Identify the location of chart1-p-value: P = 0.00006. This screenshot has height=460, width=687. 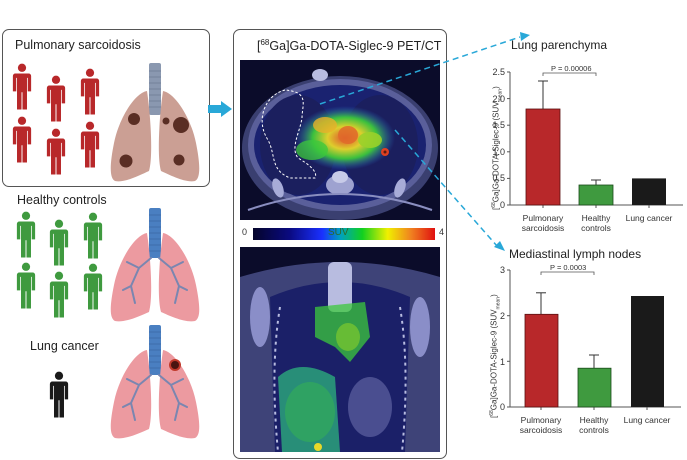
(571, 68).